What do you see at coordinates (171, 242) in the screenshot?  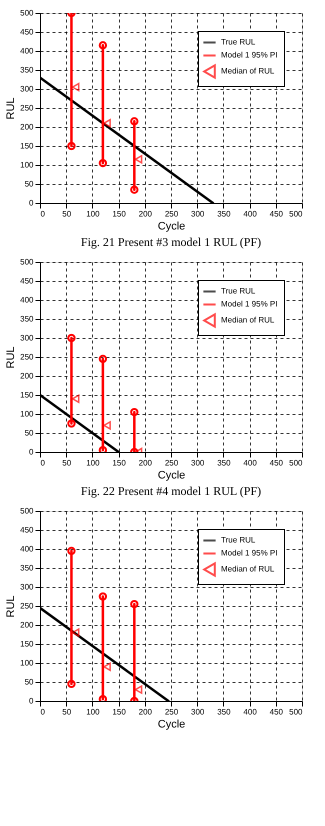 I see `text: Fig. 21 Present #3 model 1 RUL (PF)` at bounding box center [171, 242].